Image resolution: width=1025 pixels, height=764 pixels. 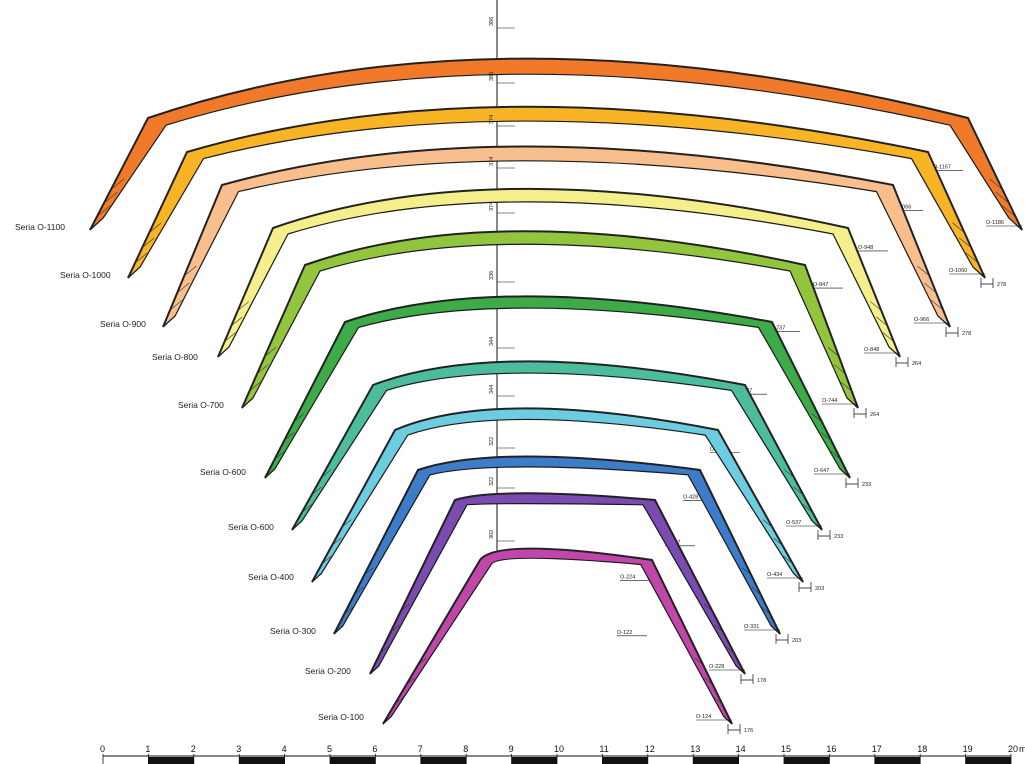 I want to click on scale-tick-label: 2, so click(x=193, y=749).